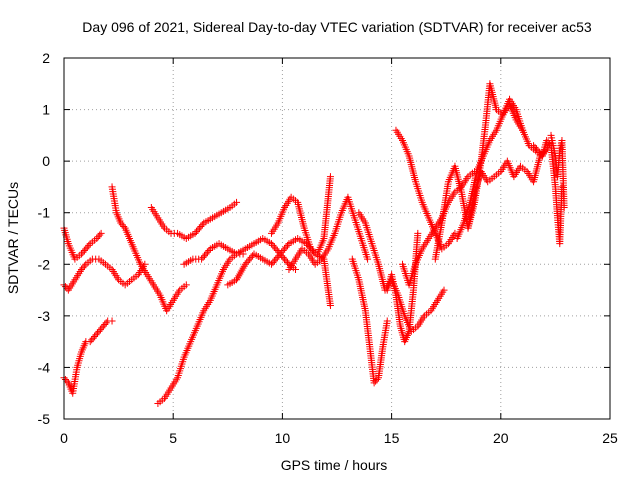 The height and width of the screenshot is (480, 640). Describe the element at coordinates (44, 213) in the screenshot. I see `y-tick-label: -1` at that location.